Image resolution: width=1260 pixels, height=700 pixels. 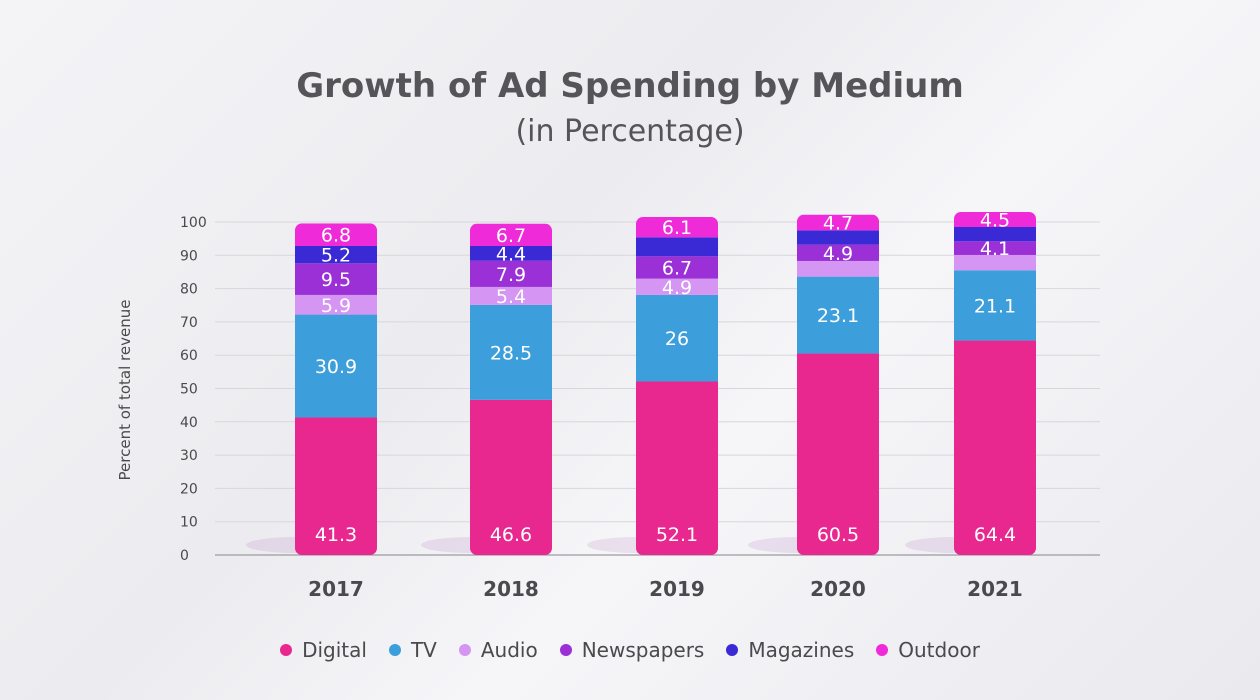 I want to click on data-label: 46.6, so click(x=511, y=535).